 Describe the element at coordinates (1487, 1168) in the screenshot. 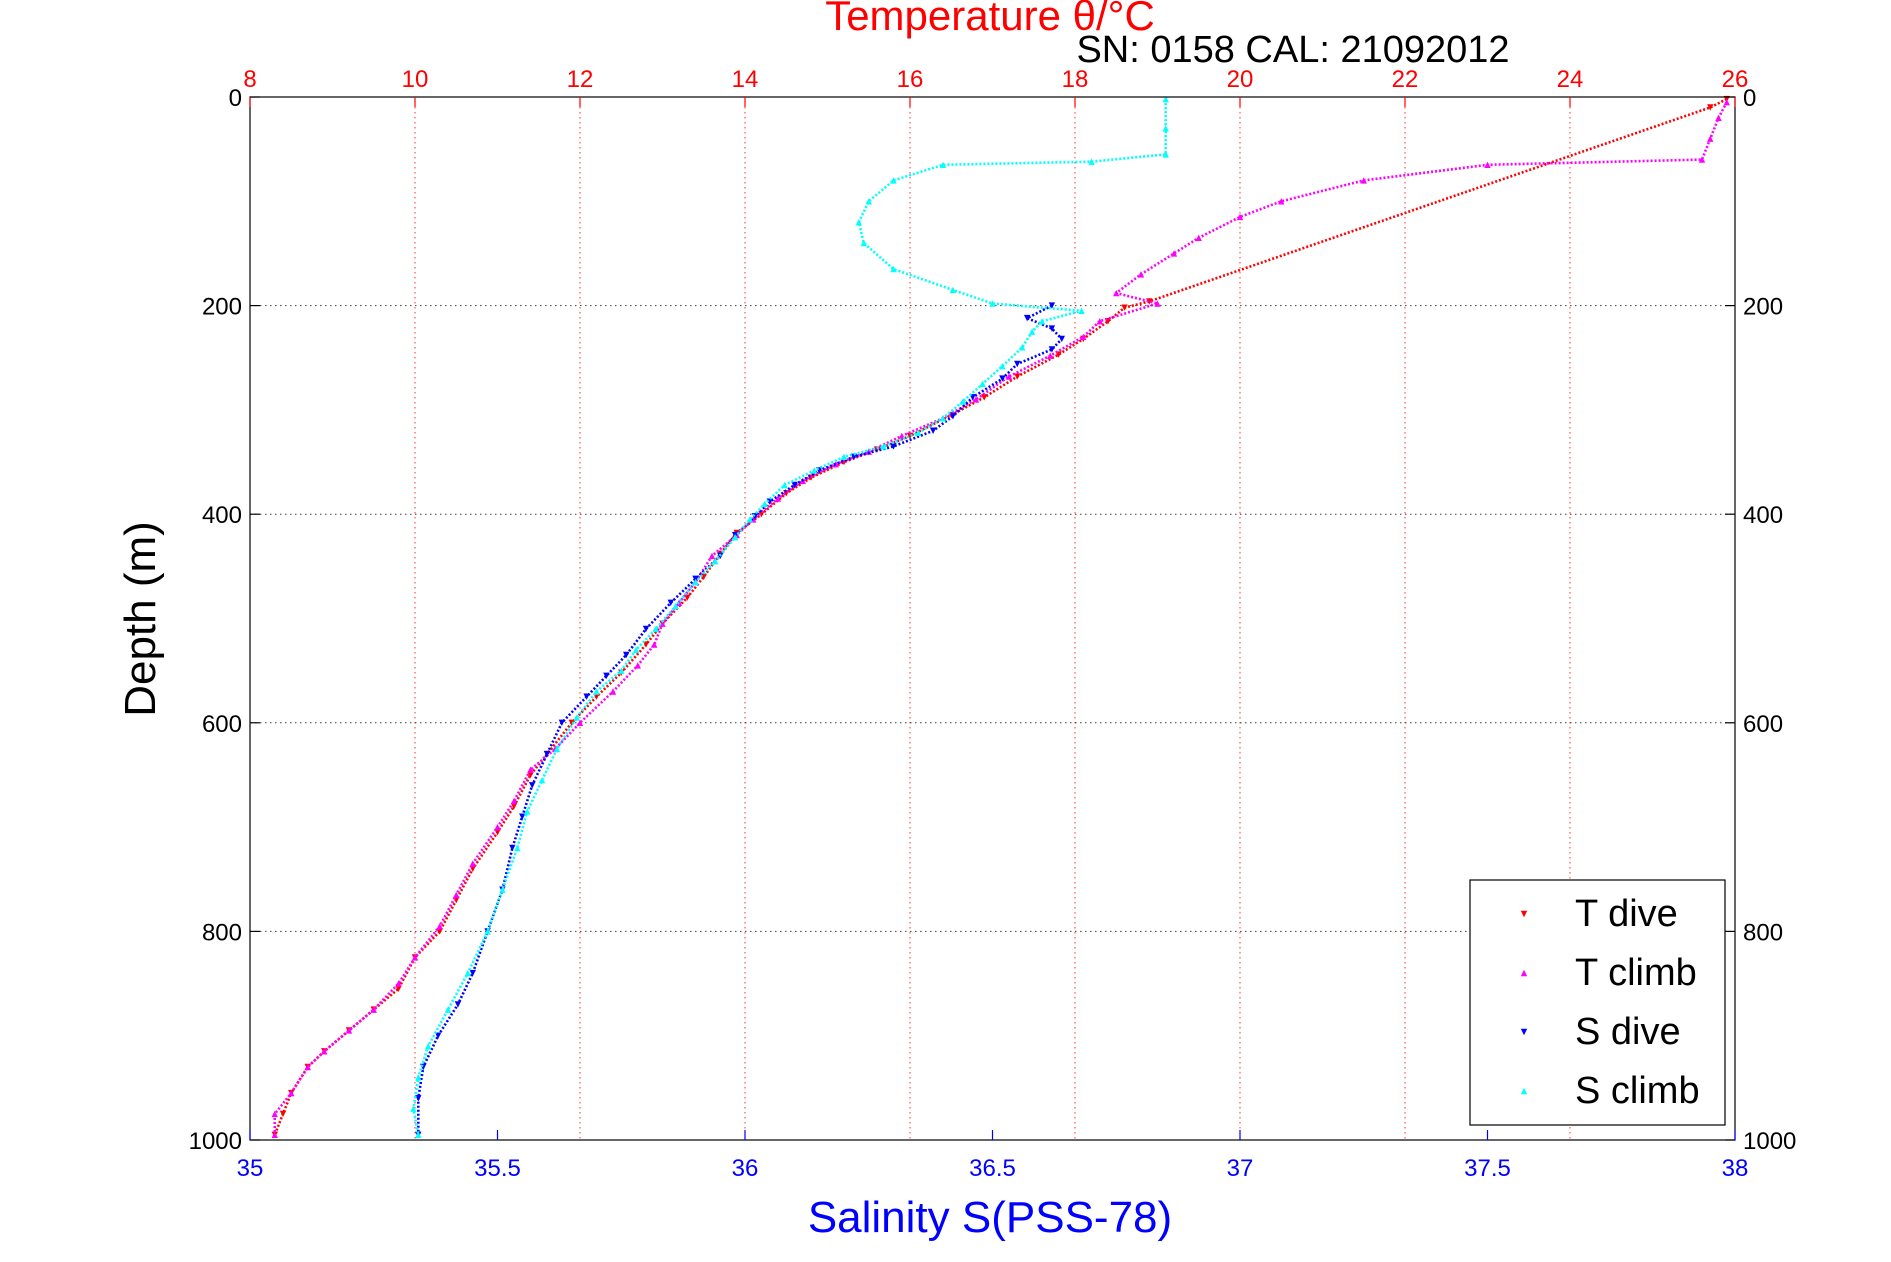

I see `x-bottom-tick-label: 37.5` at that location.